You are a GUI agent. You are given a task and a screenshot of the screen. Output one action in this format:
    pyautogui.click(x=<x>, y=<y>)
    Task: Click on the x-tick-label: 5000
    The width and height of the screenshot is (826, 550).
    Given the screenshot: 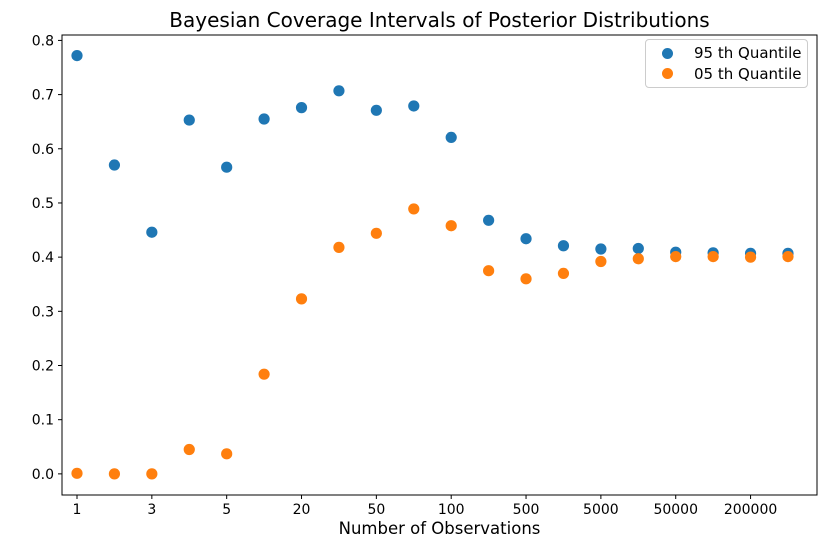 What is the action you would take?
    pyautogui.click(x=601, y=510)
    